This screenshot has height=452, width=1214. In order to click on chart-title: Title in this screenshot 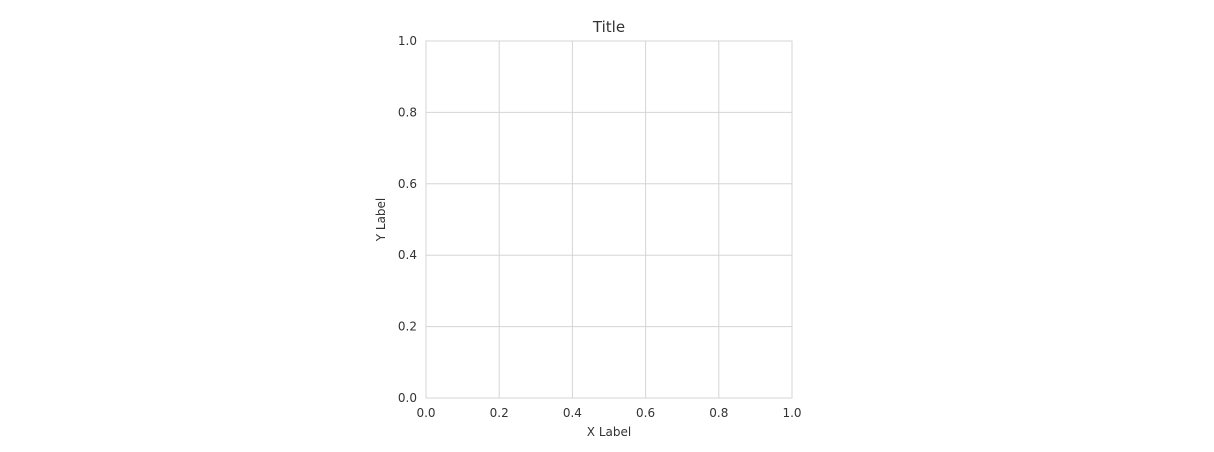, I will do `click(608, 27)`.